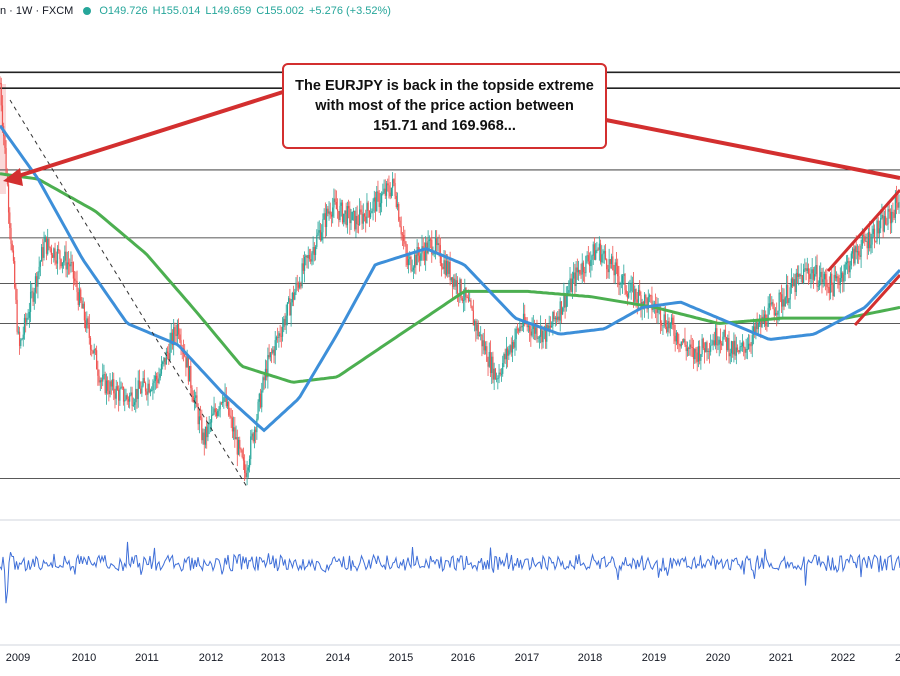 The width and height of the screenshot is (900, 676). What do you see at coordinates (123, 11) in the screenshot?
I see `open-value: O149.726` at bounding box center [123, 11].